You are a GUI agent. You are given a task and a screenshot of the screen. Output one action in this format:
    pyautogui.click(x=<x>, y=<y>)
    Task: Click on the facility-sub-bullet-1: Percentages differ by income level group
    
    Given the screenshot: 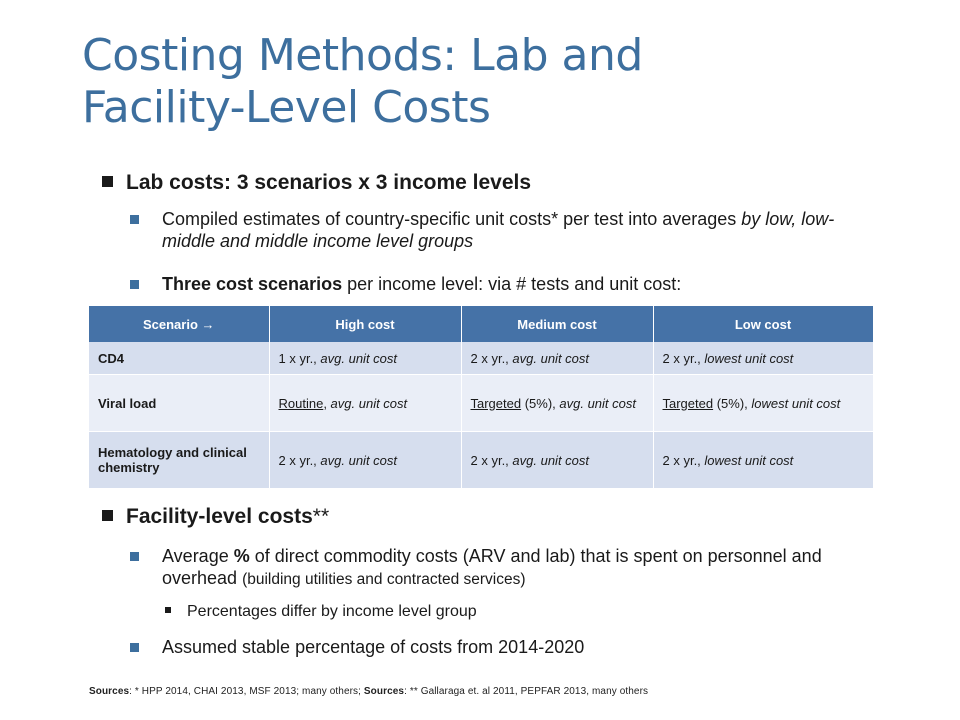 What is the action you would take?
    pyautogui.click(x=321, y=612)
    